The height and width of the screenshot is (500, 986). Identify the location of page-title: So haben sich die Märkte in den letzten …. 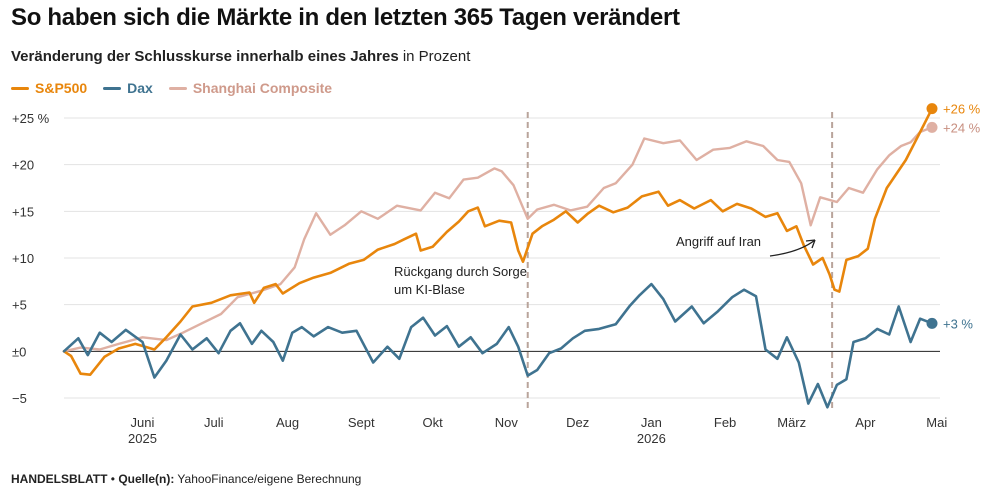
(345, 17).